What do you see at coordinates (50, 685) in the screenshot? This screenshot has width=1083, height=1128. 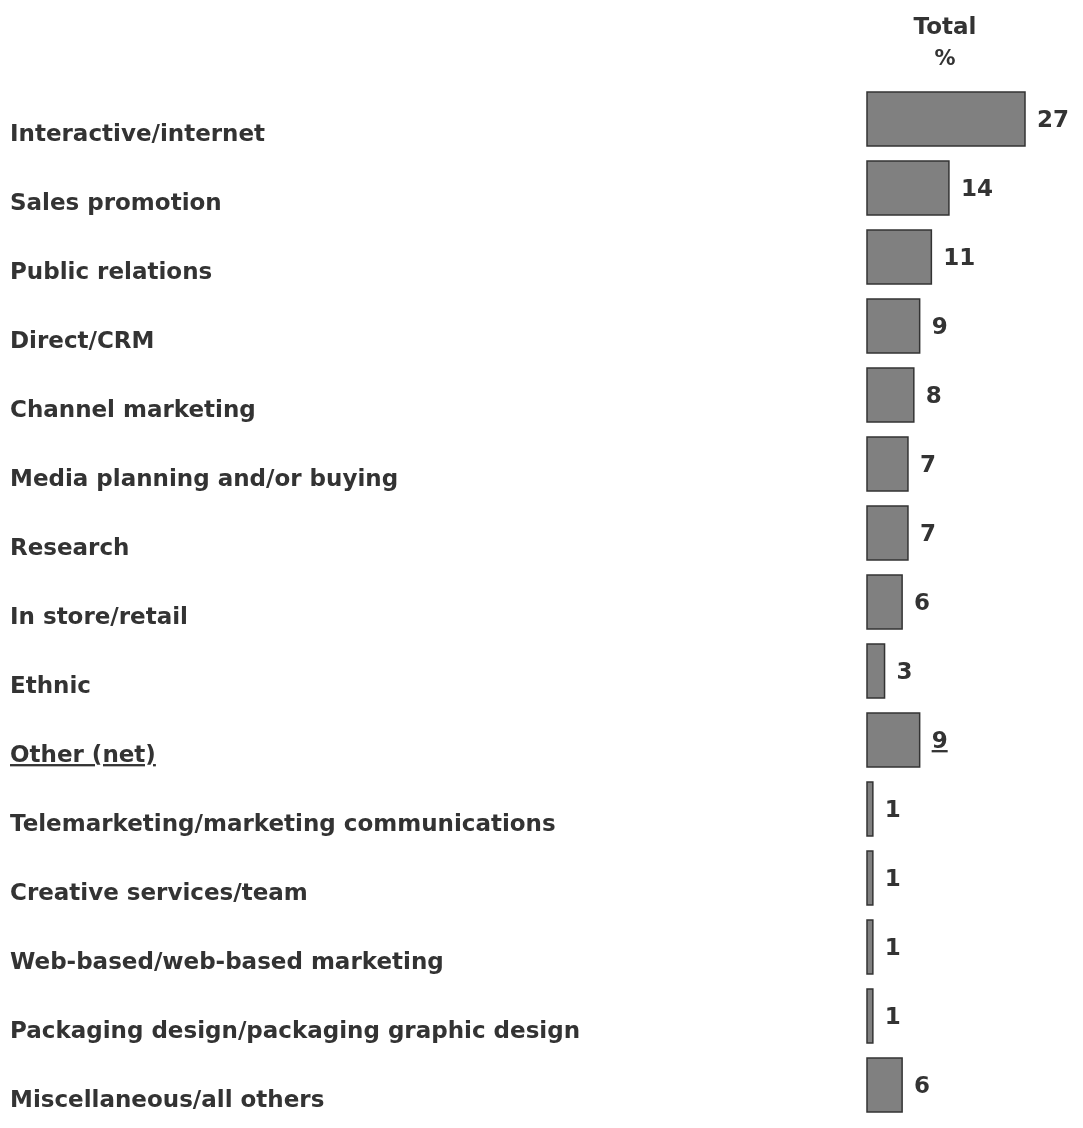 I see `y-tick-label: Ethnic` at bounding box center [50, 685].